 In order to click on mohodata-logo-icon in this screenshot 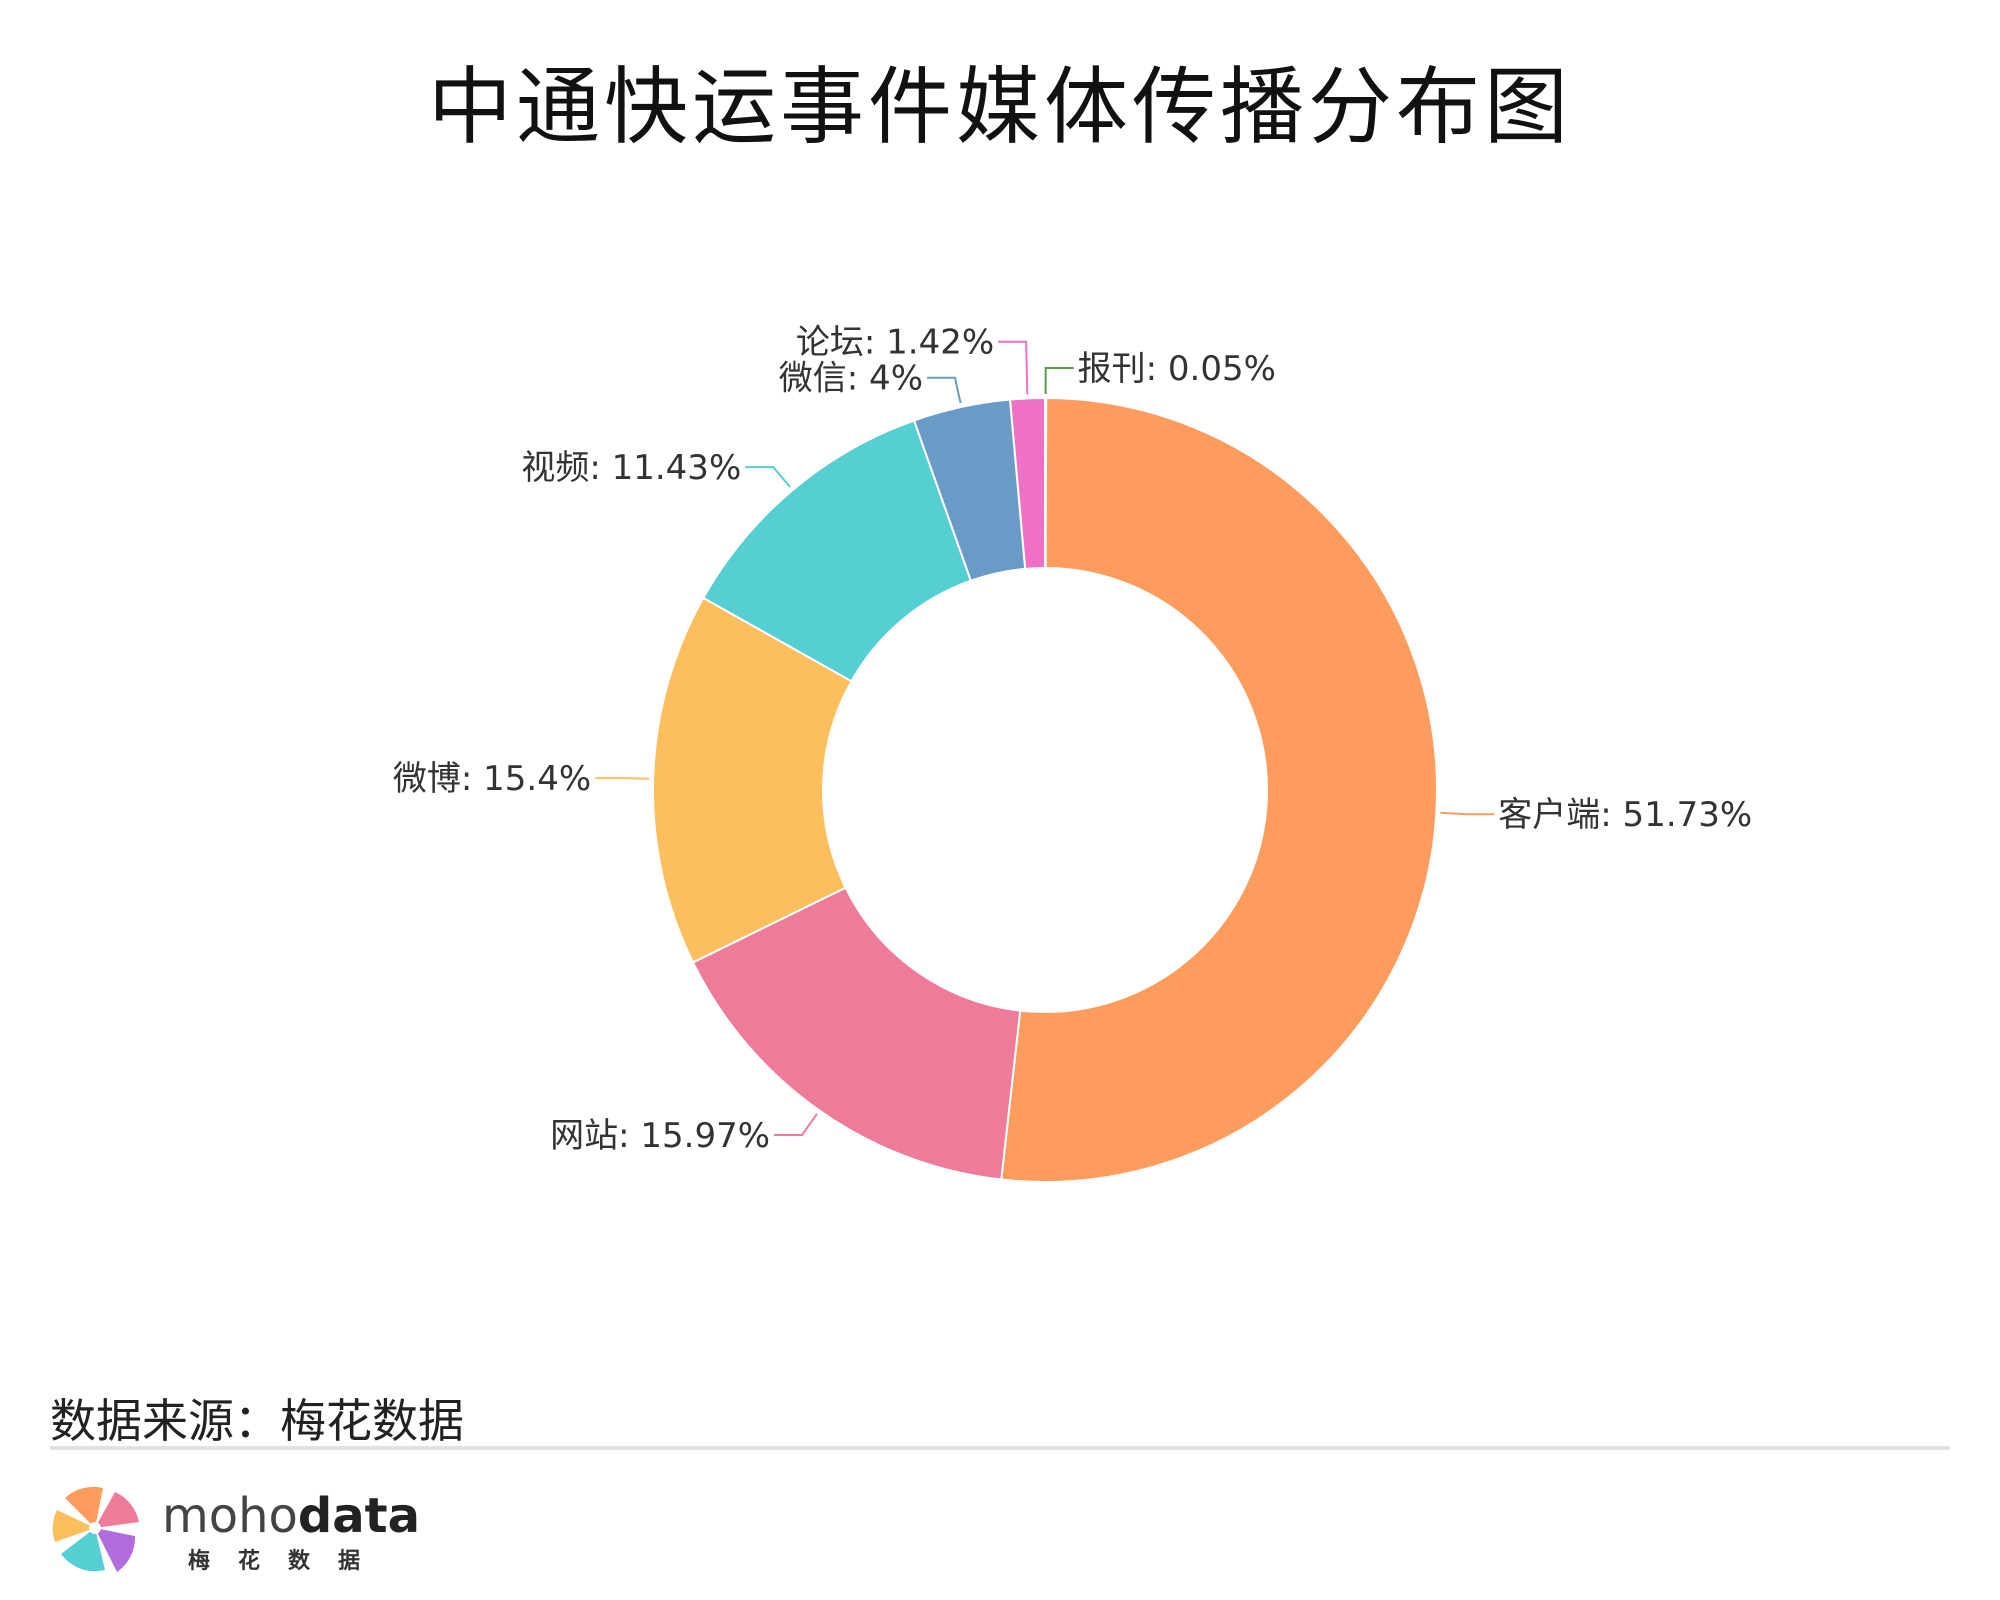, I will do `click(95, 1529)`.